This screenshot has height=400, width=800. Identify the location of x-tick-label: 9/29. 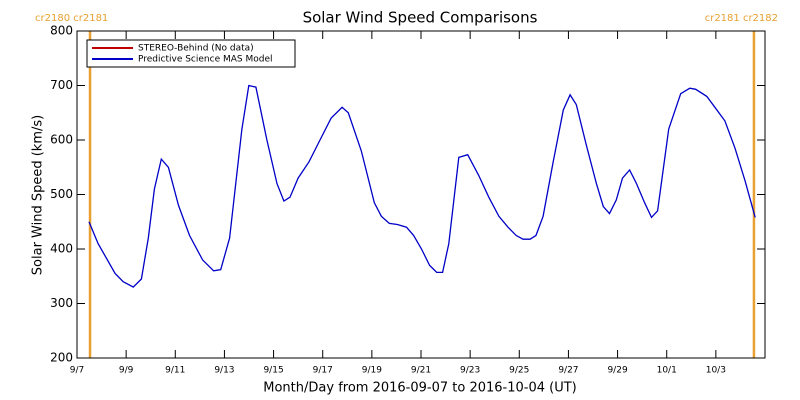
(617, 371).